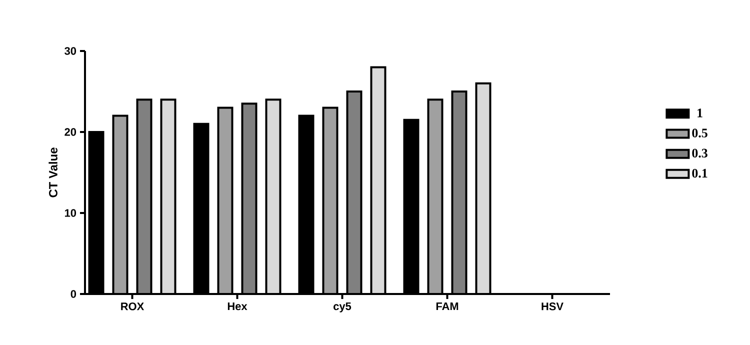 The width and height of the screenshot is (750, 345). Describe the element at coordinates (343, 307) in the screenshot. I see `x-tick-label: cy5` at that location.